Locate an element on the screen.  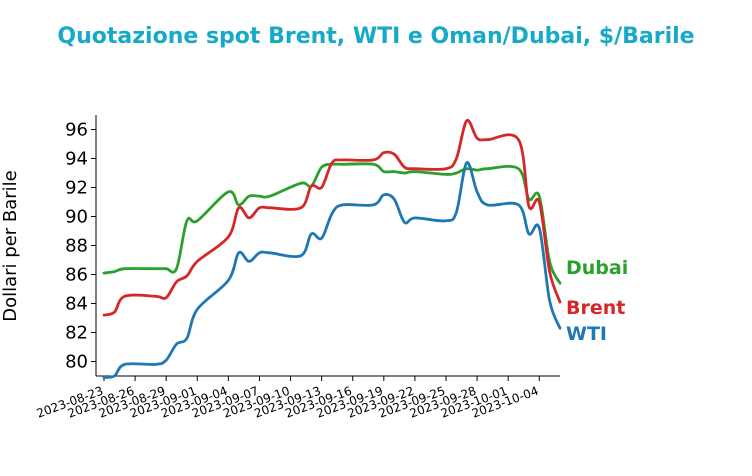
y-tick-label: 88 is located at coordinates (76, 246).